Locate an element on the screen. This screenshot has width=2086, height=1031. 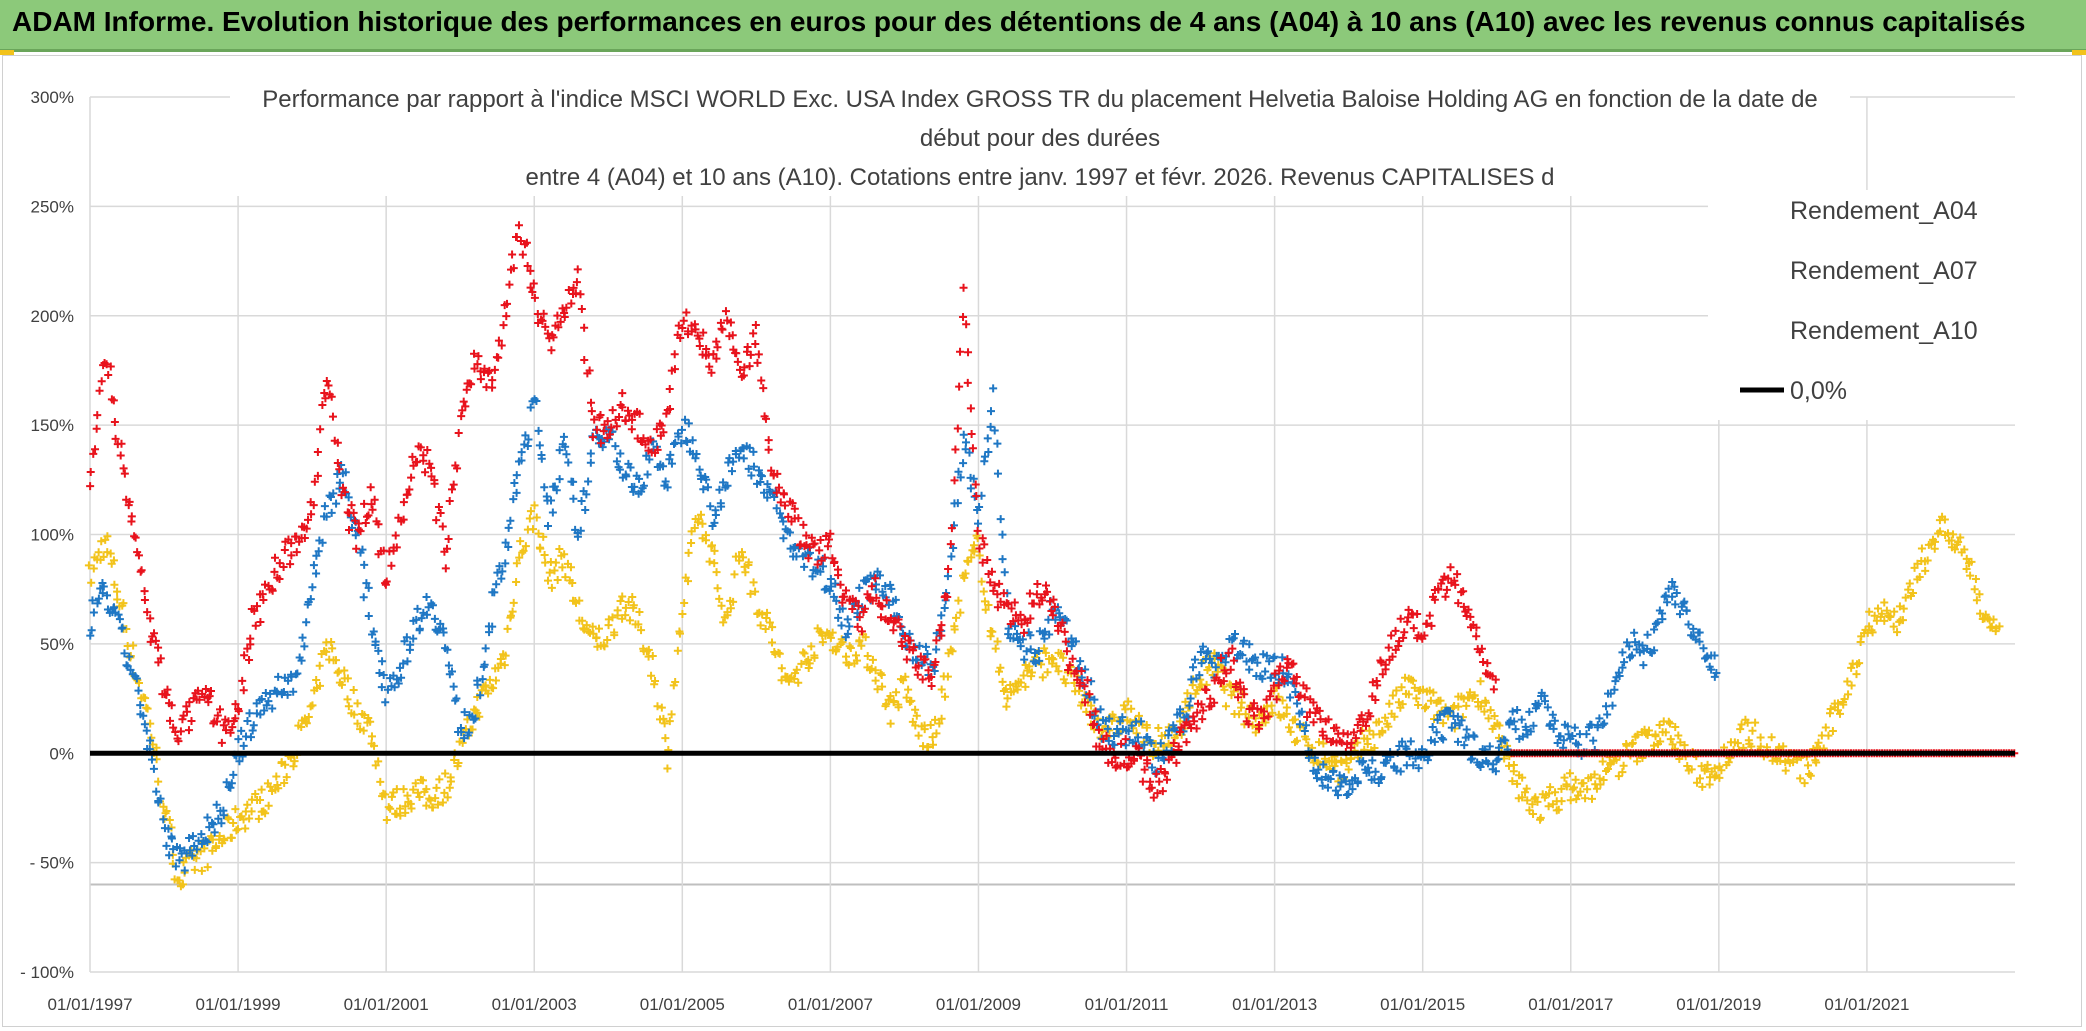
y-tick-label: 0% is located at coordinates (61, 753).